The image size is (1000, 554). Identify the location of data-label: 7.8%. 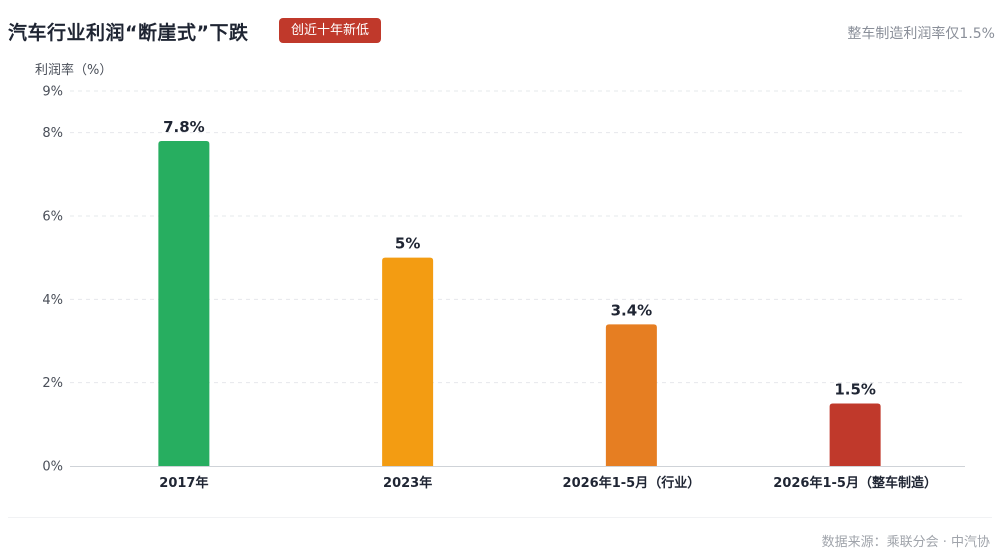
(184, 127).